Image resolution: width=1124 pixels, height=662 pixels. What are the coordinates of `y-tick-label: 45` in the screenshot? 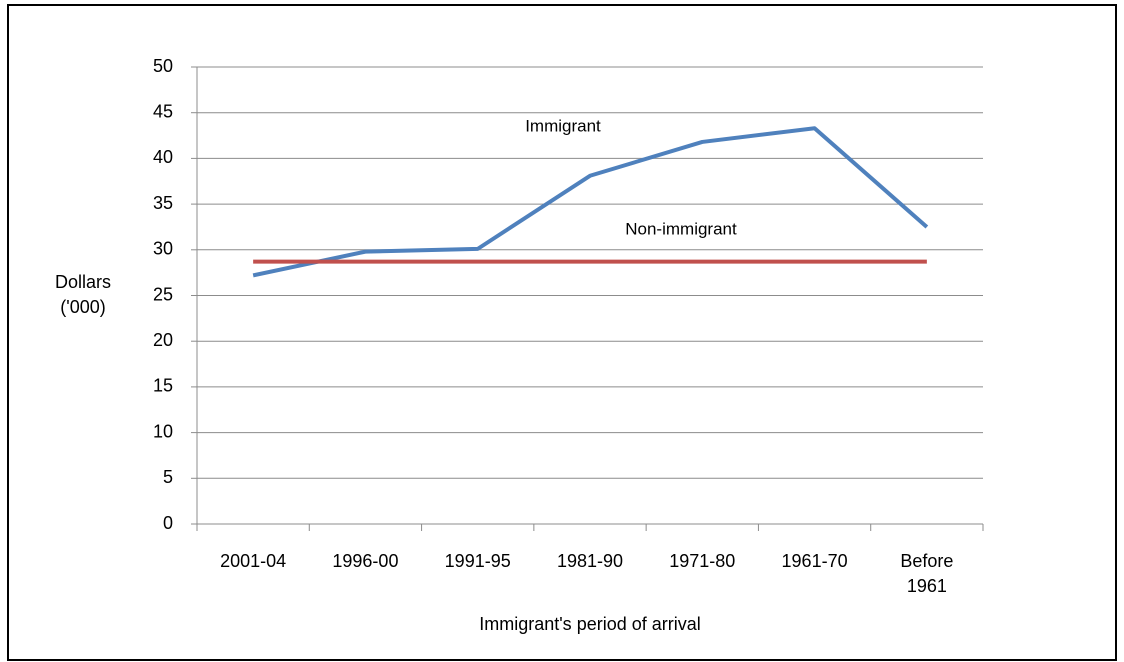 It's located at (163, 111).